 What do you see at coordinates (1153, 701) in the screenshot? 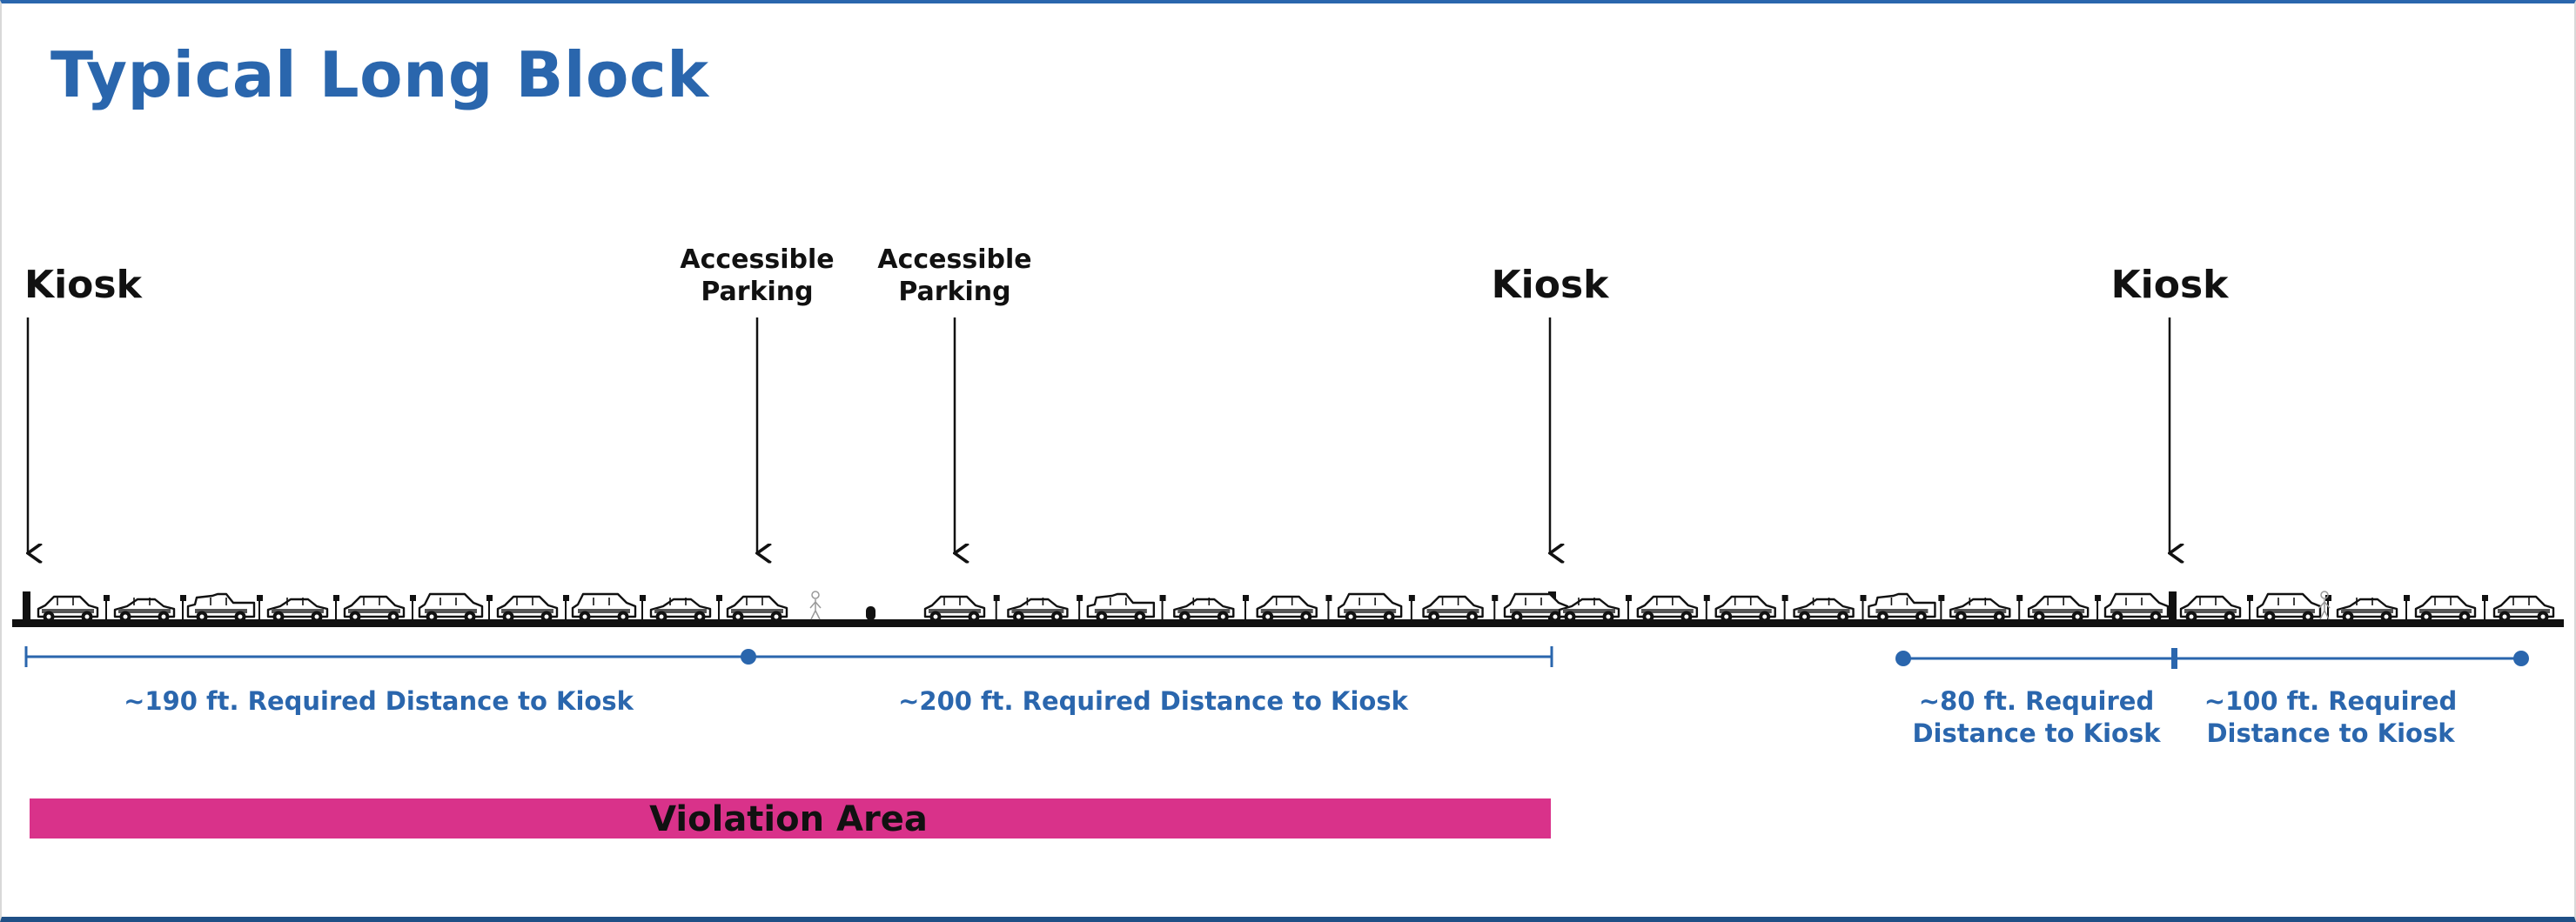
I see `dist-200-label: ~200 ft. Required Distance to Kiosk` at bounding box center [1153, 701].